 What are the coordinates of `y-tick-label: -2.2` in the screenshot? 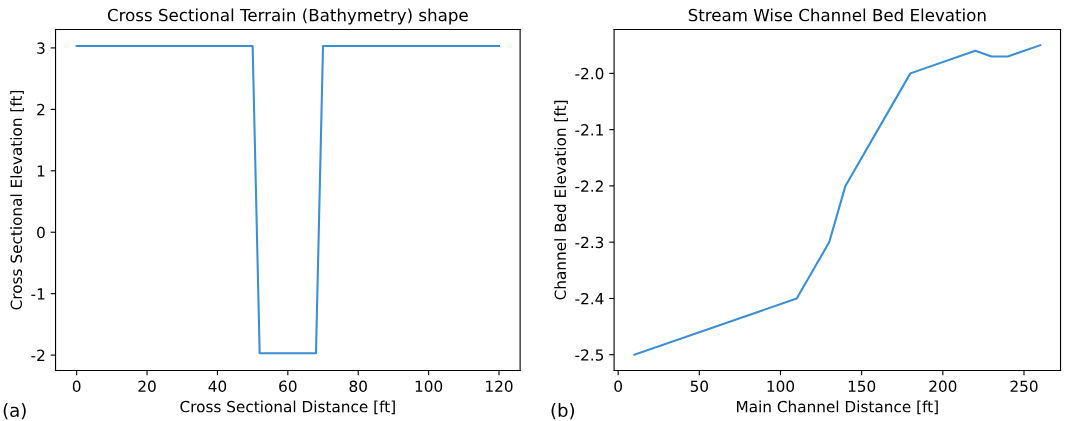 It's located at (589, 186).